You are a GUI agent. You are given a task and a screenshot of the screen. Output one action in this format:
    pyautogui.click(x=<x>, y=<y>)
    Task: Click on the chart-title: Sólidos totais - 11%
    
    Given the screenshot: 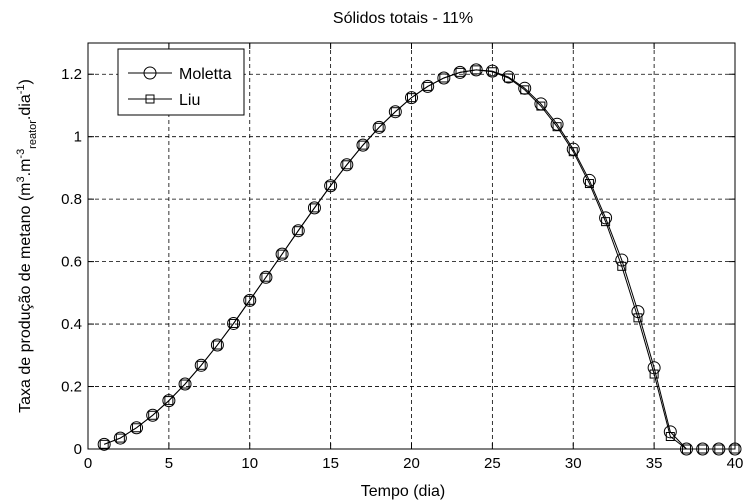 What is the action you would take?
    pyautogui.click(x=403, y=18)
    